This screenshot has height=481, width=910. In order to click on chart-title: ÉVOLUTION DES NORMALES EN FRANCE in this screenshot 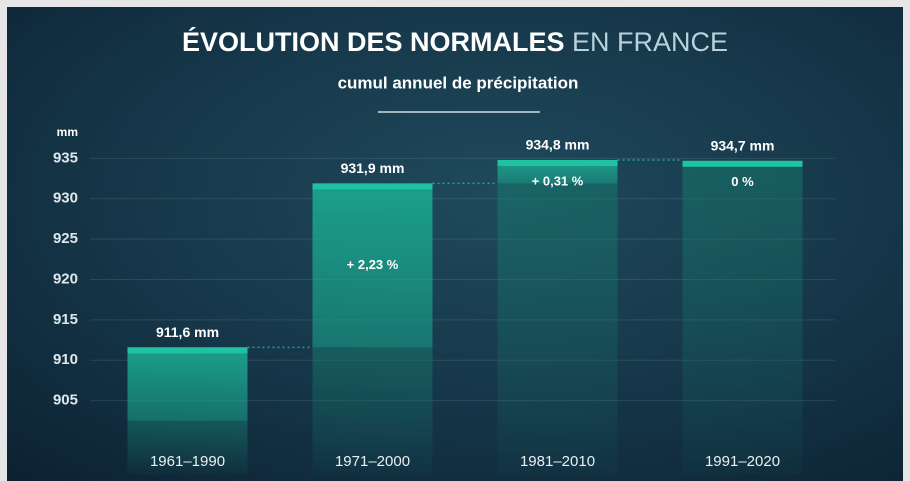, I will do `click(455, 41)`.